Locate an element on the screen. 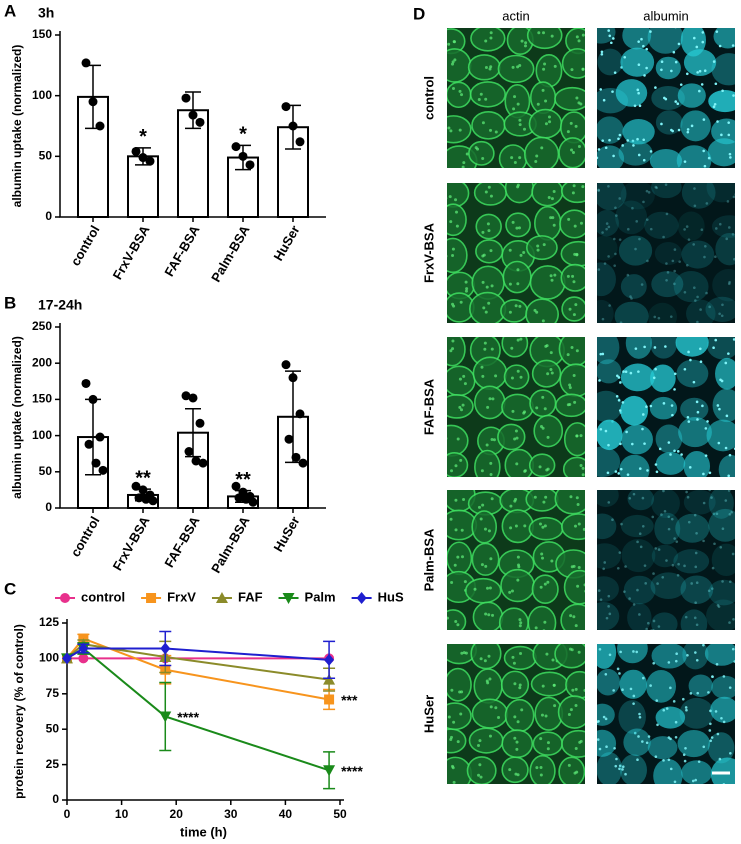 The width and height of the screenshot is (741, 844). y-tick-label: 0 is located at coordinates (55, 799).